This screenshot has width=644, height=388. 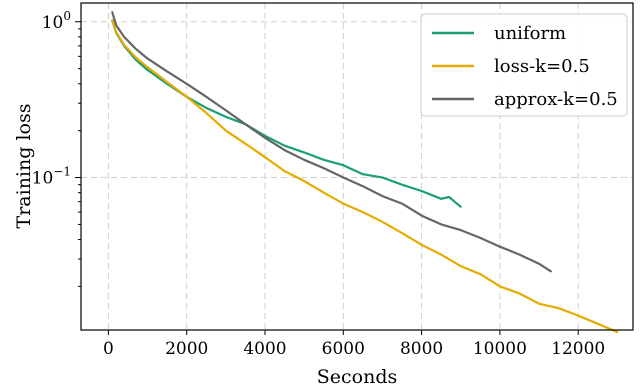 What do you see at coordinates (186, 349) in the screenshot?
I see `x-tick-label: 2000` at bounding box center [186, 349].